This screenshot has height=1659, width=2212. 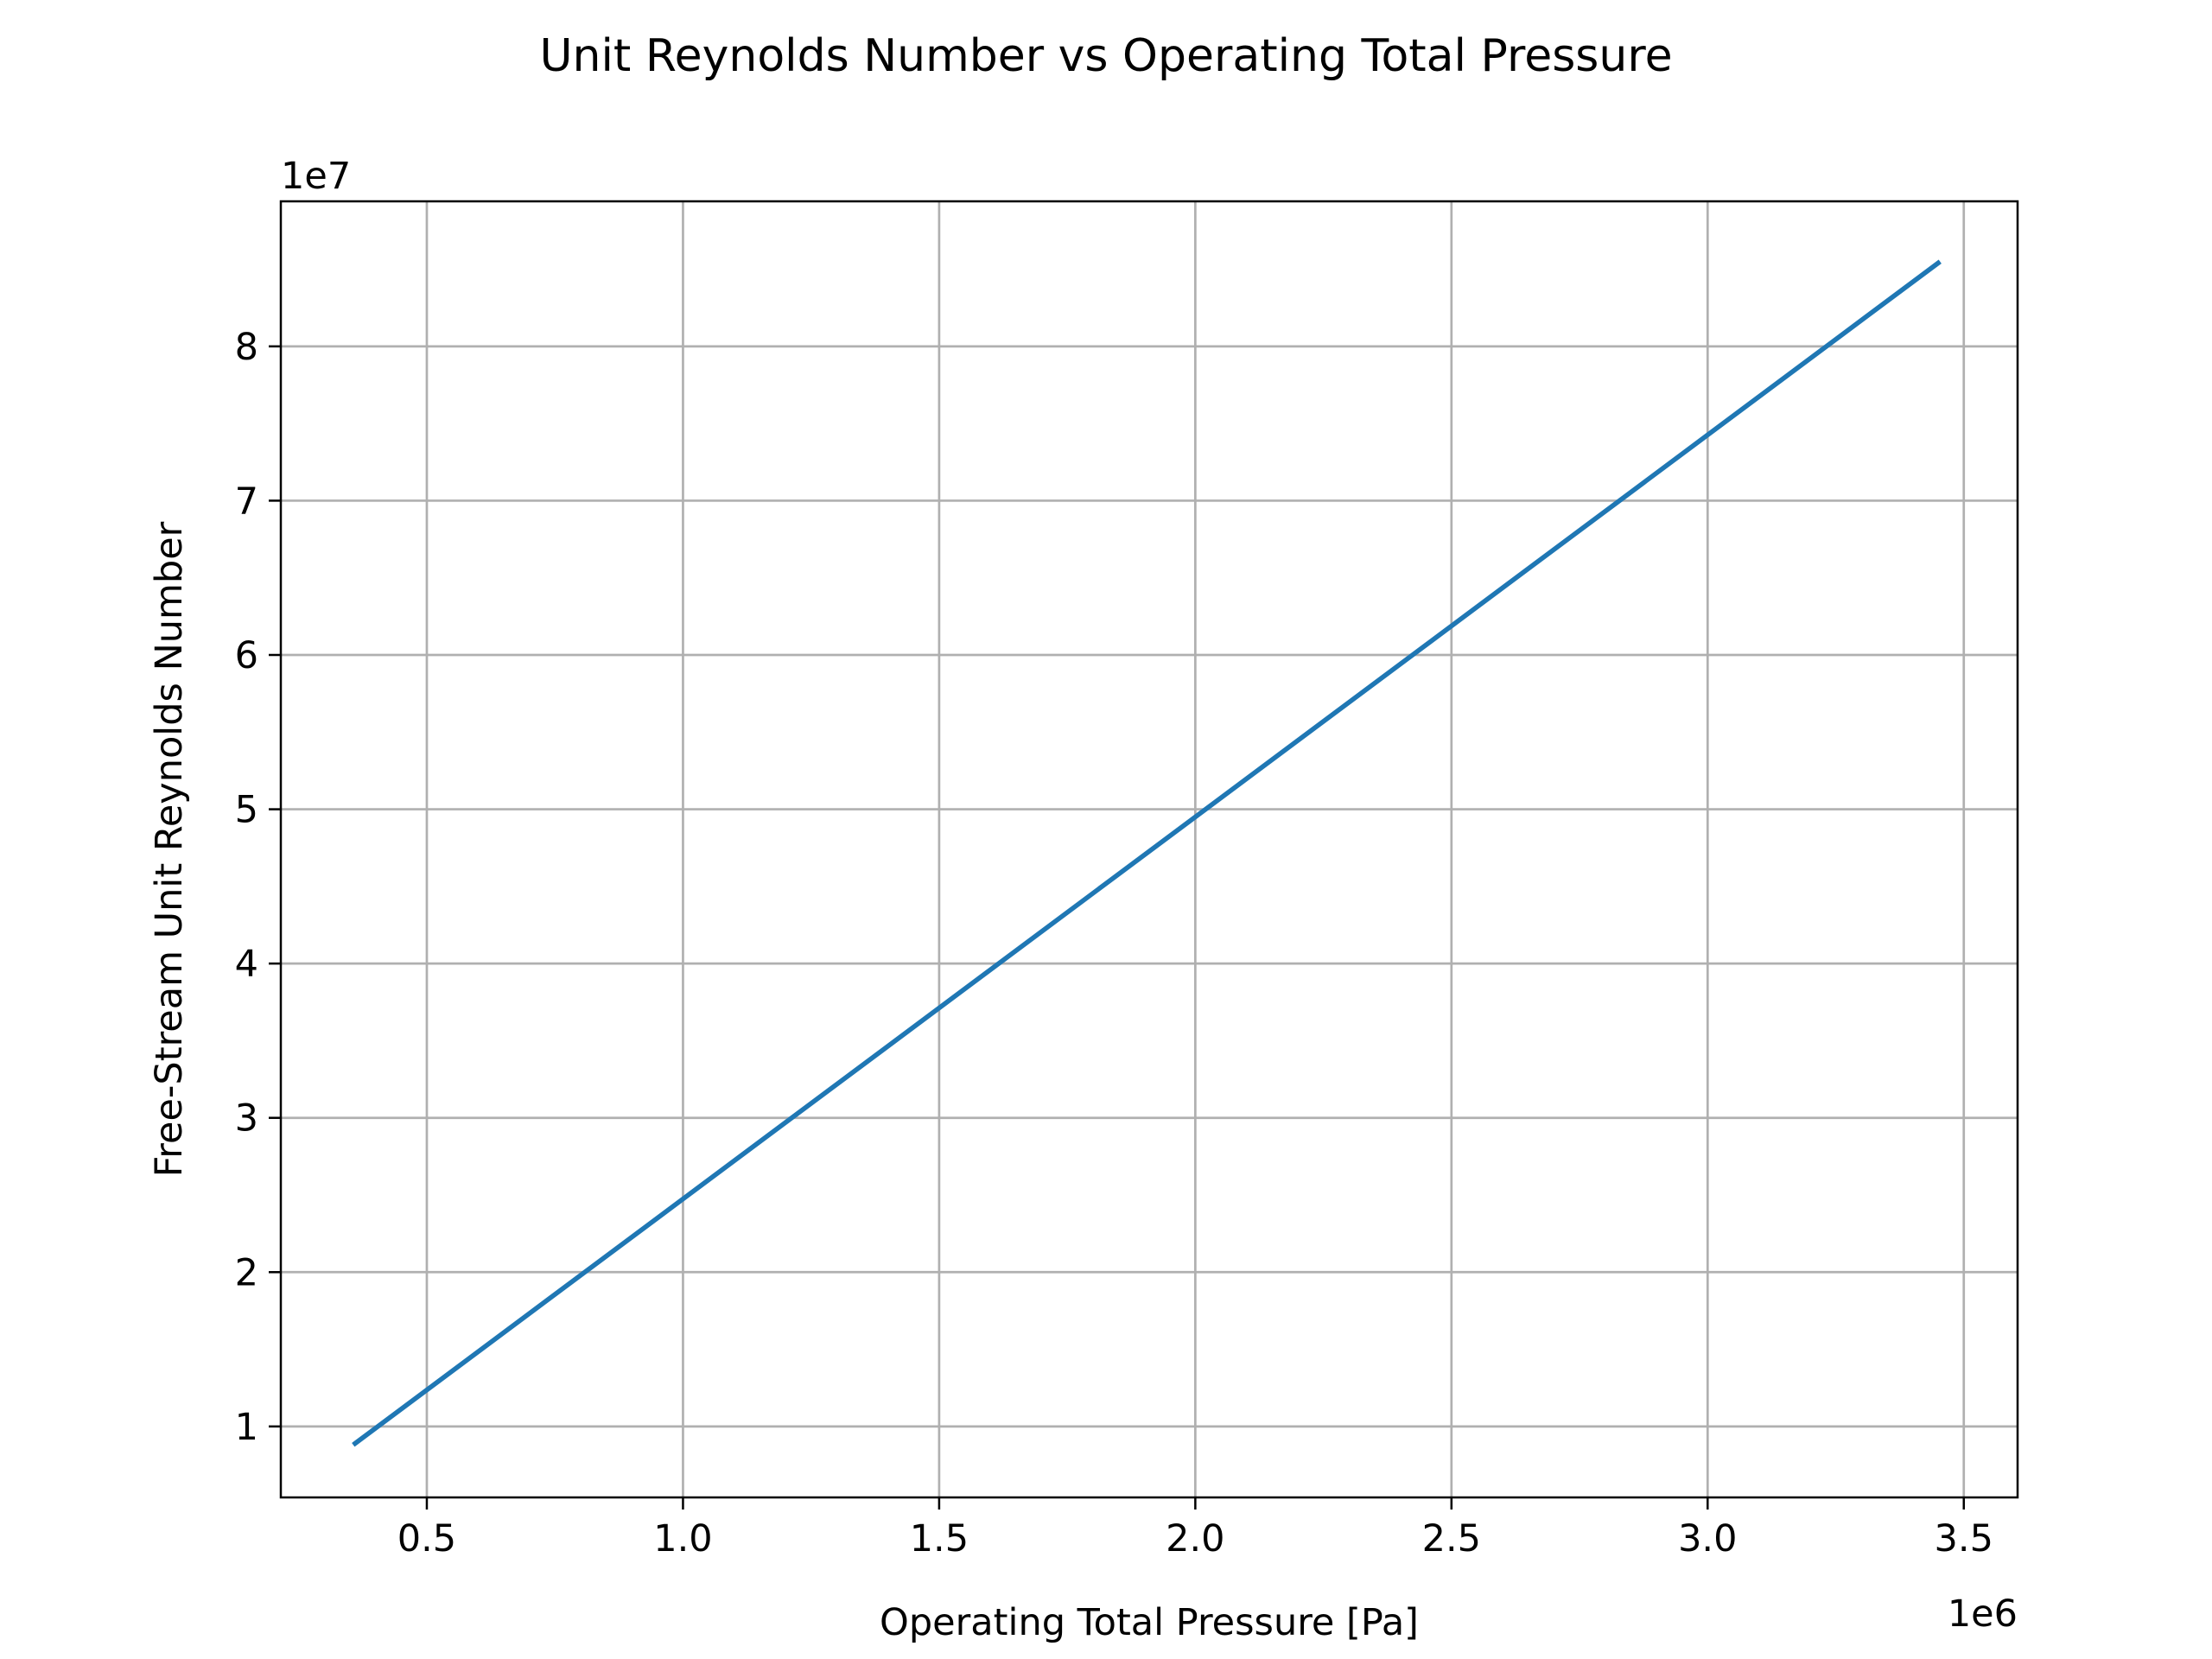 What do you see at coordinates (246, 1119) in the screenshot?
I see `y-tick-label: 3` at bounding box center [246, 1119].